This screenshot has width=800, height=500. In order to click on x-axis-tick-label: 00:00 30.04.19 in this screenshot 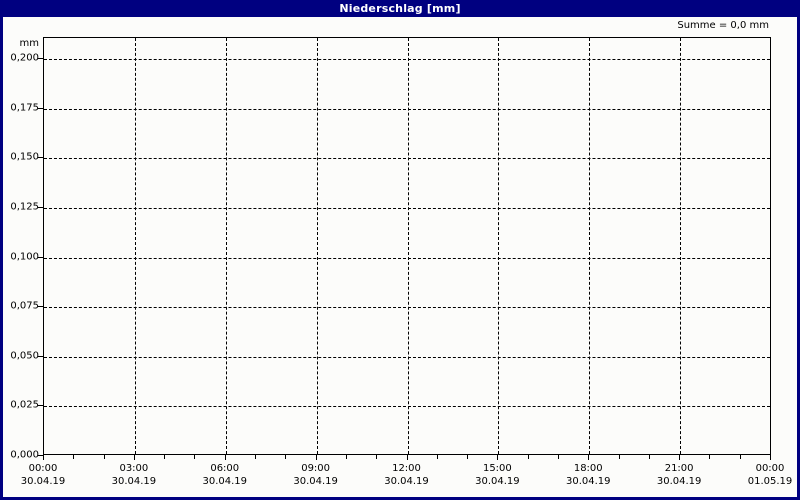, I will do `click(45, 475)`.